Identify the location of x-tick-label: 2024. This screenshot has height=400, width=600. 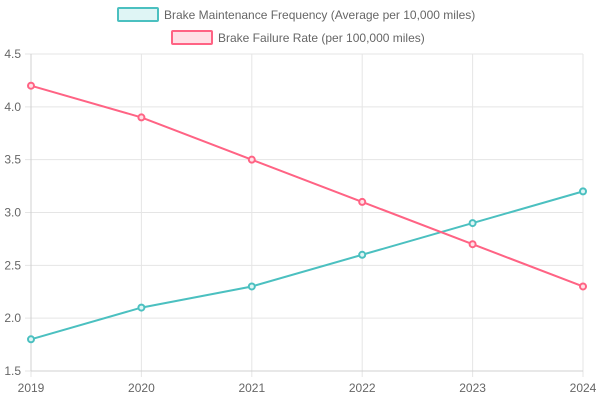
(583, 388).